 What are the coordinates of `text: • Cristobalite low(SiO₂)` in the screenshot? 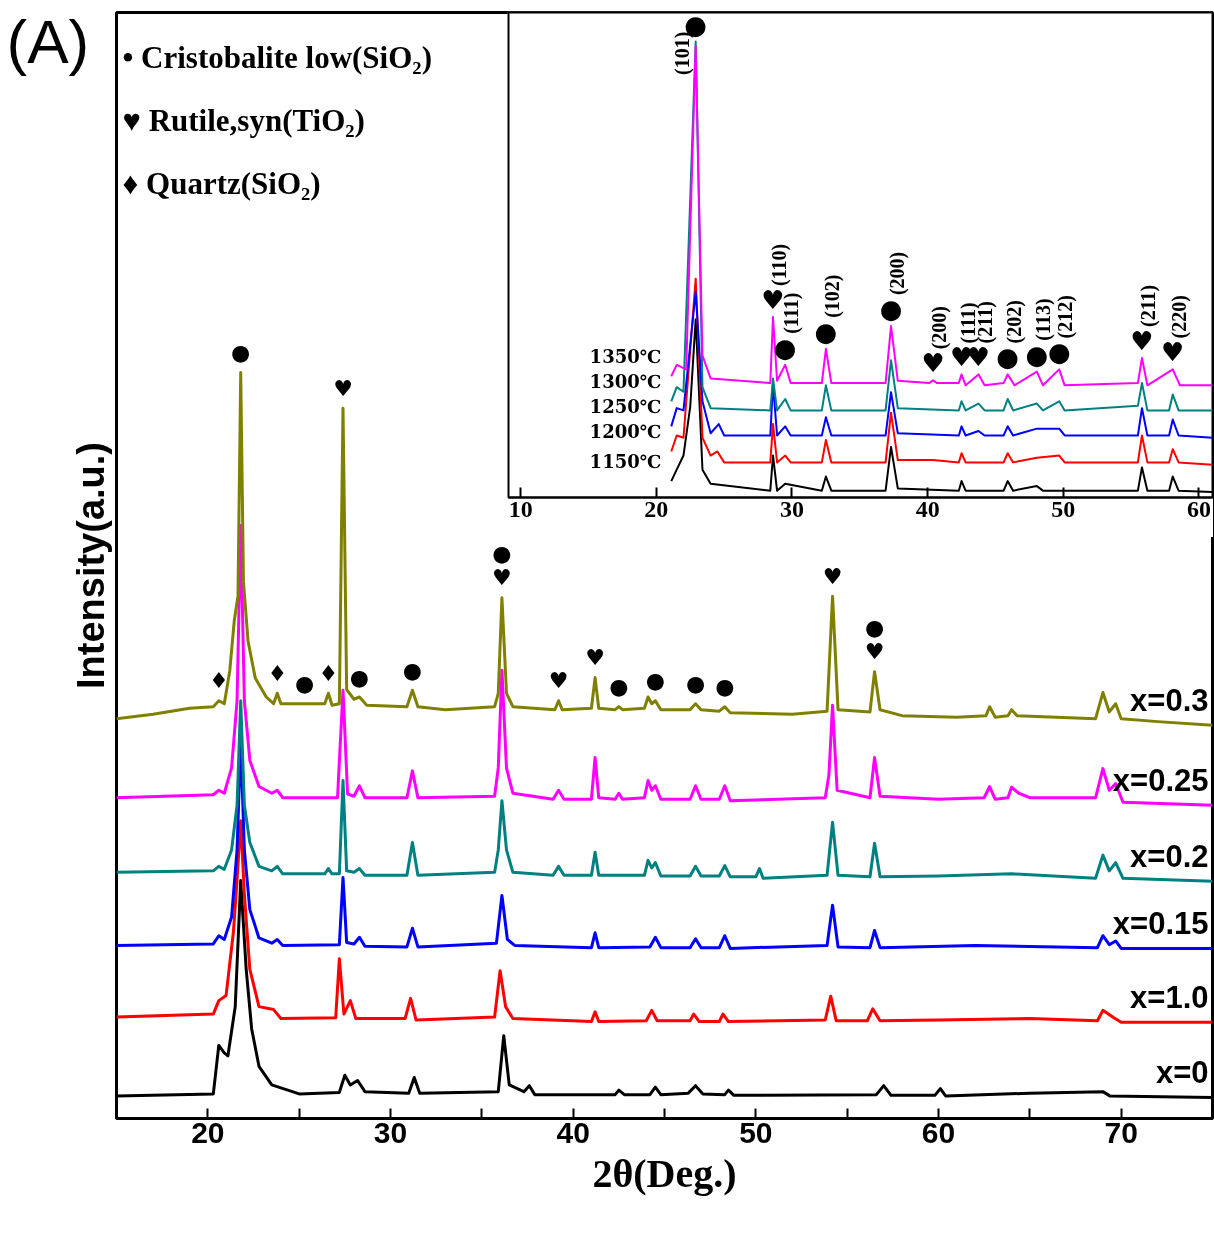 It's located at (277, 57).